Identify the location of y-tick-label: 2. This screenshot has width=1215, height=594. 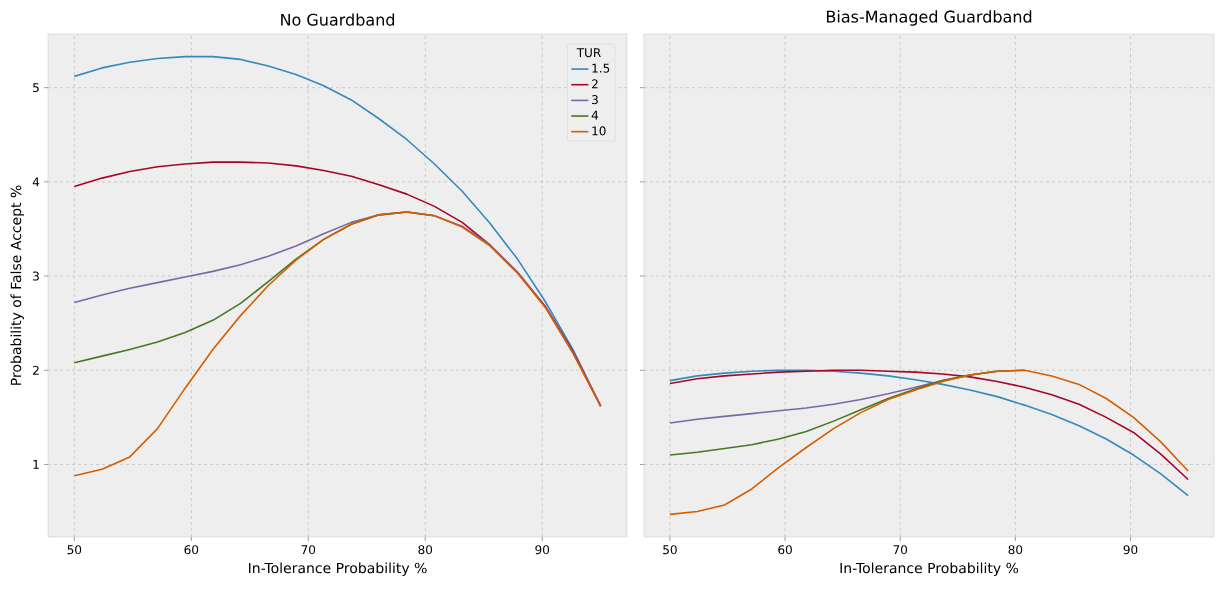
(36, 370).